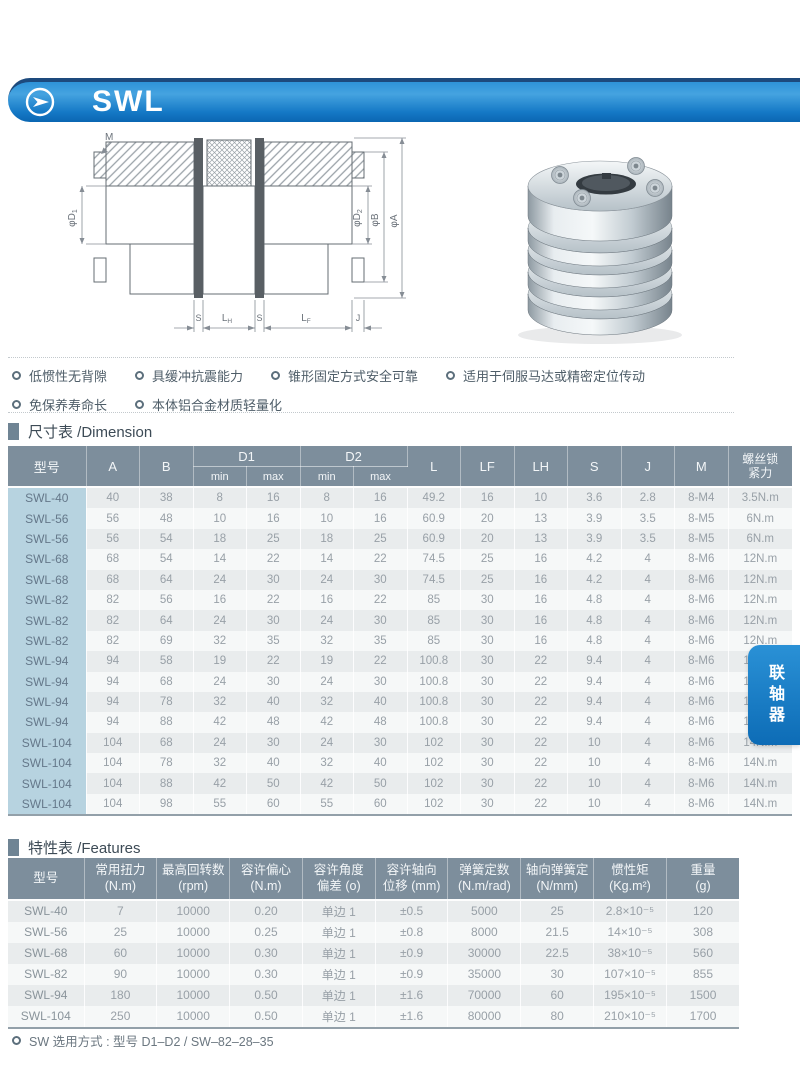  What do you see at coordinates (166, 518) in the screenshot?
I see `dim-value-cell: 48` at bounding box center [166, 518].